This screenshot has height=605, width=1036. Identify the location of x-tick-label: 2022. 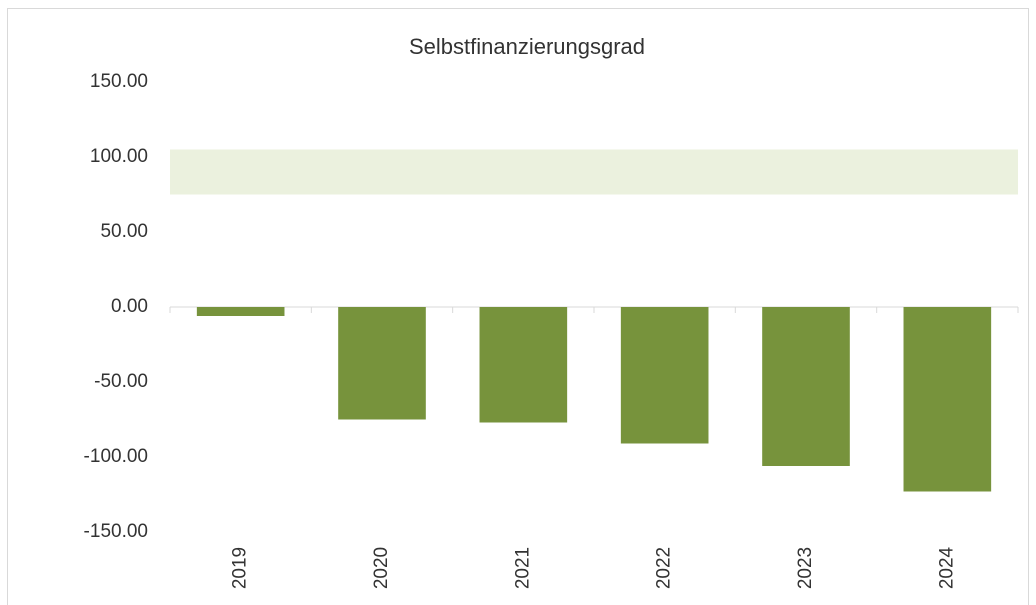
(664, 568).